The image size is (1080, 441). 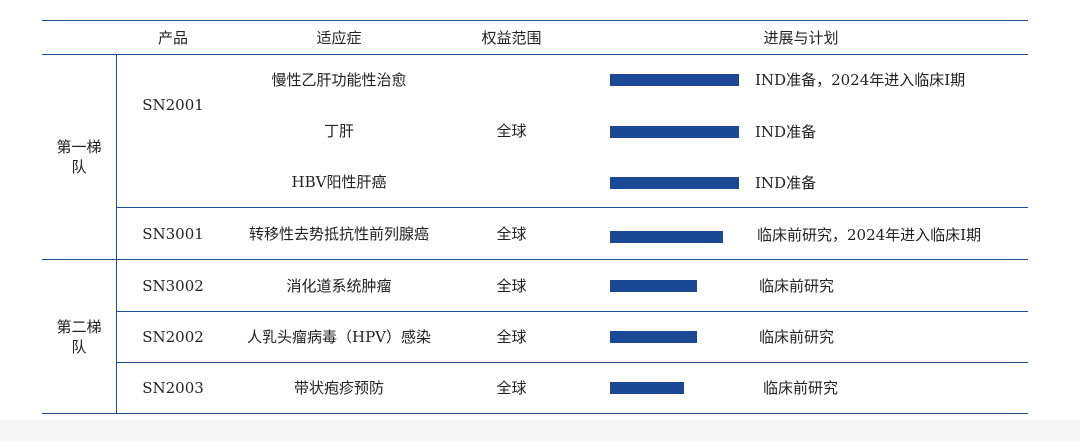 What do you see at coordinates (860, 80) in the screenshot?
I see `plan-text: IND准备，2024年进入临床I期` at bounding box center [860, 80].